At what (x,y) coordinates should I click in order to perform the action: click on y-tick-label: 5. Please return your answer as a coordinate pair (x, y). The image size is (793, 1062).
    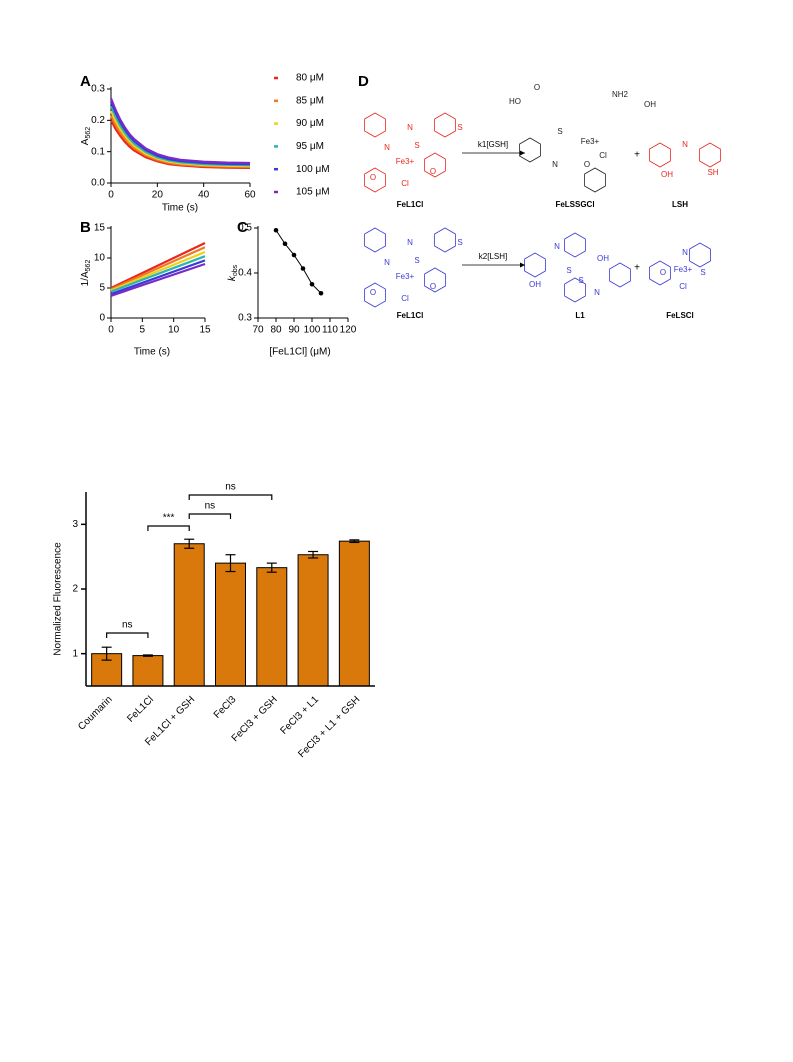
    Looking at the image, I should click on (102, 288).